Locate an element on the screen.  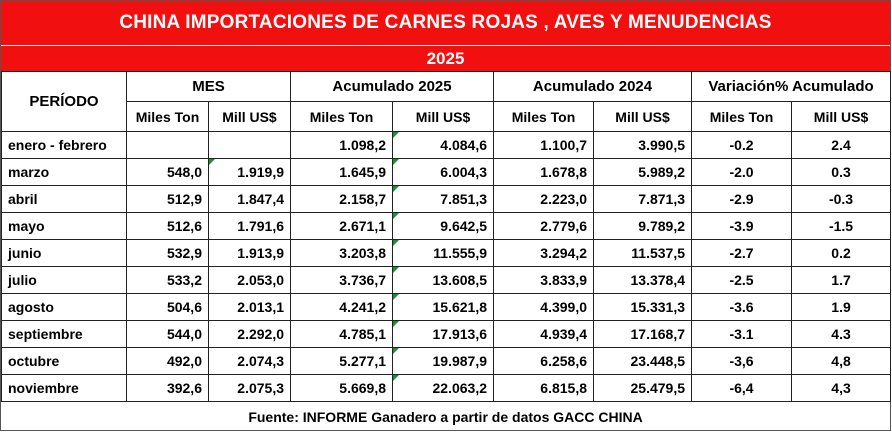
cell-mes-usd: 1.919,9 is located at coordinates (249, 172).